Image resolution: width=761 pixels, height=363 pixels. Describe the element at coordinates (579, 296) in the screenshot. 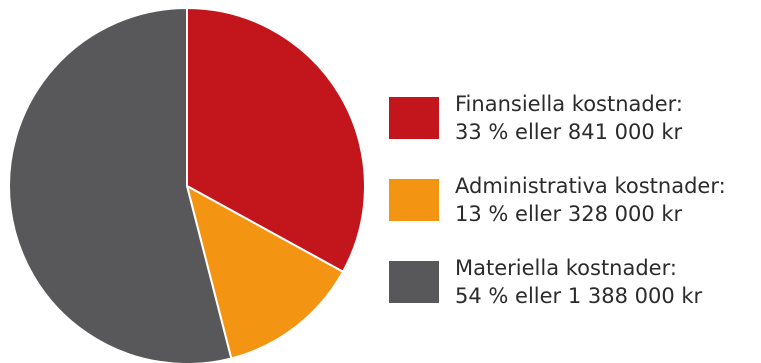

I see `legend-detail-materiella: 54 % eller 1 388 000 kr` at that location.